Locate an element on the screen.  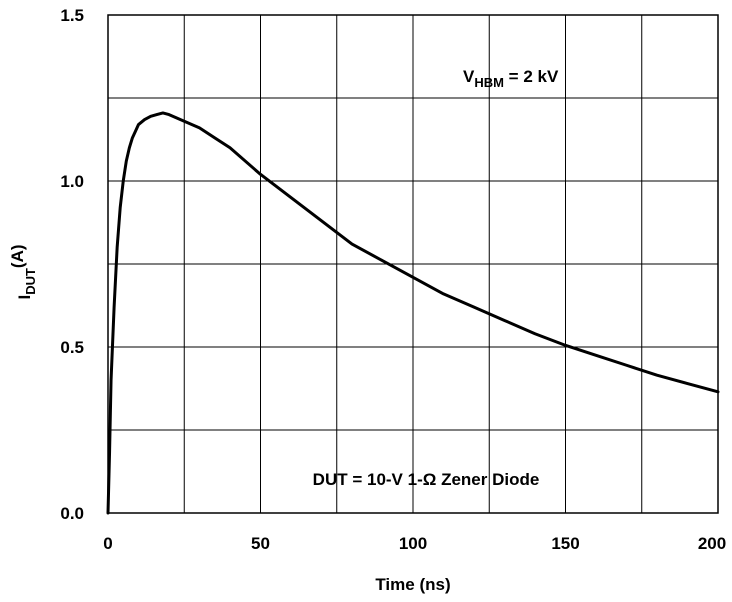
y-axis-title-sub: DUT is located at coordinates (30, 281).